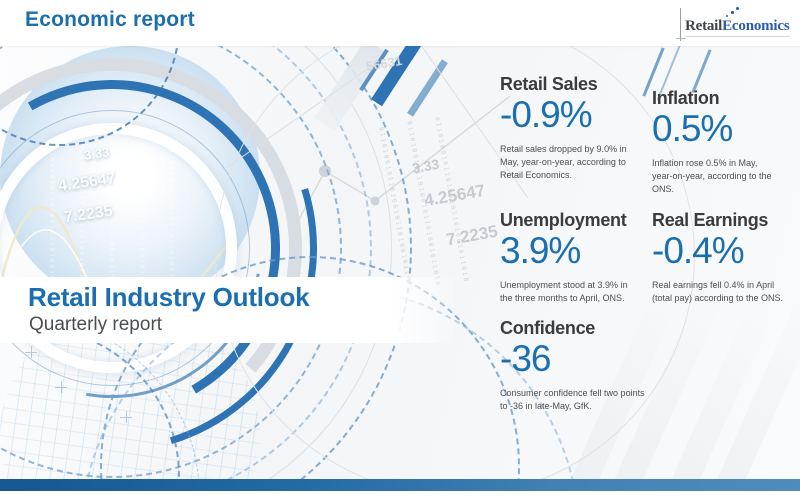 Image resolution: width=800 pixels, height=497 pixels. I want to click on stat-label: Real Earnings, so click(710, 220).